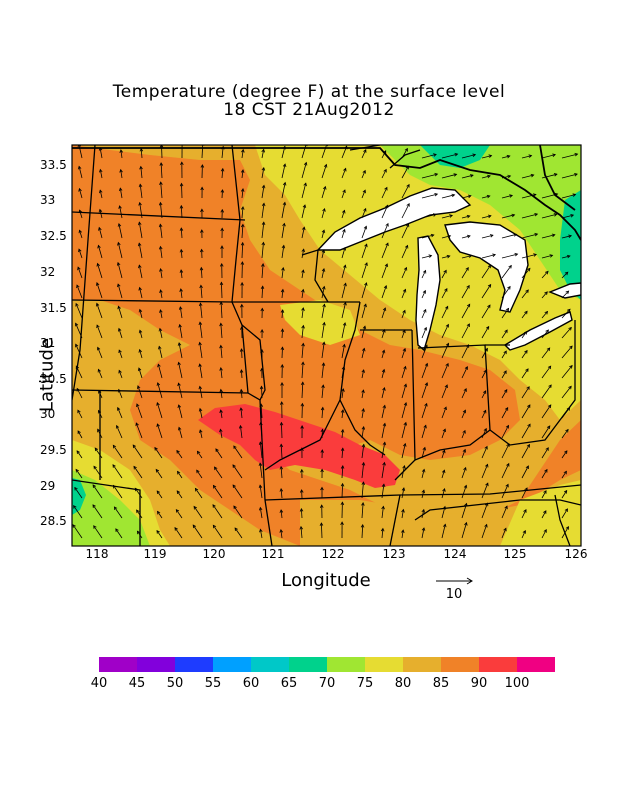 The width and height of the screenshot is (618, 800). Describe the element at coordinates (460, 664) in the screenshot. I see `colorbar-swatch` at that location.